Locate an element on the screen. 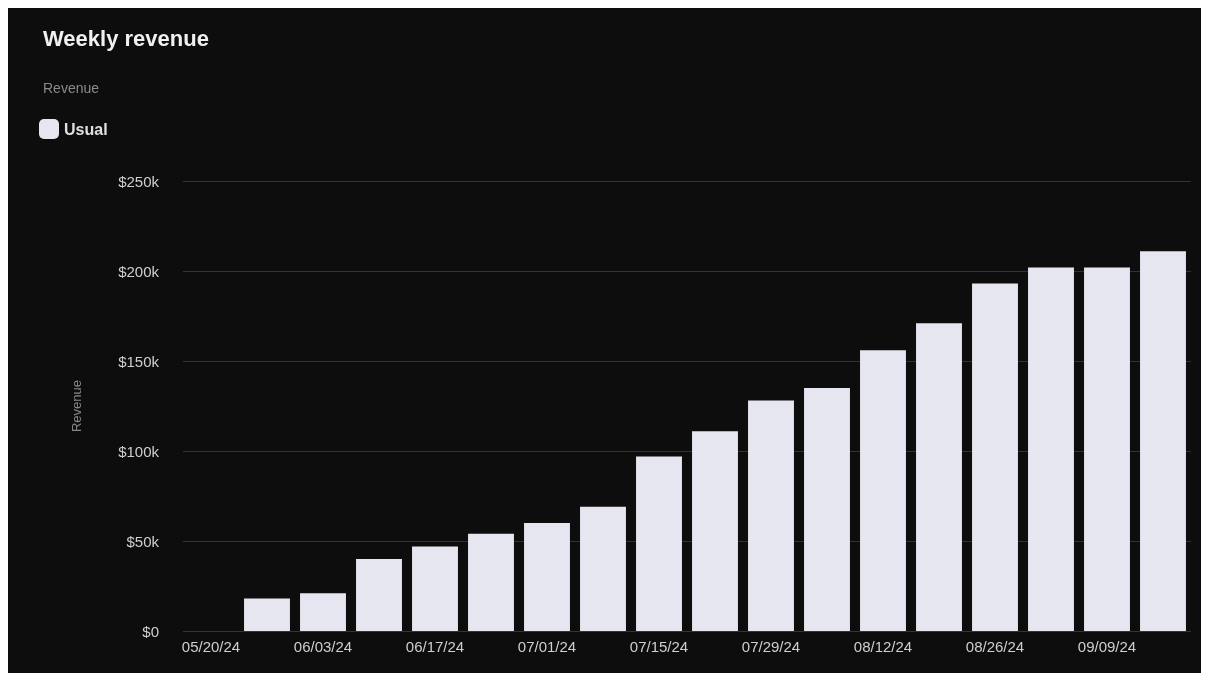 The width and height of the screenshot is (1209, 681). x-tick-label: 08/12/24 is located at coordinates (883, 646).